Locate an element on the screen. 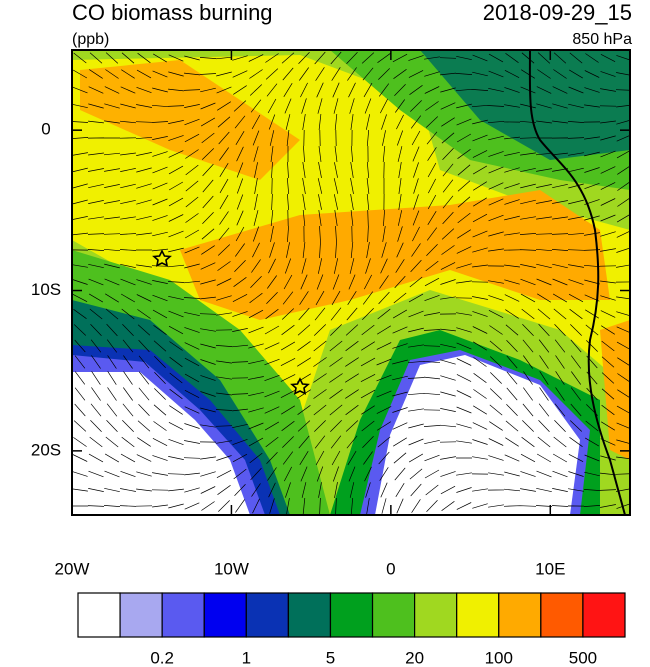 The height and width of the screenshot is (667, 650). field-white is located at coordinates (161, 443).